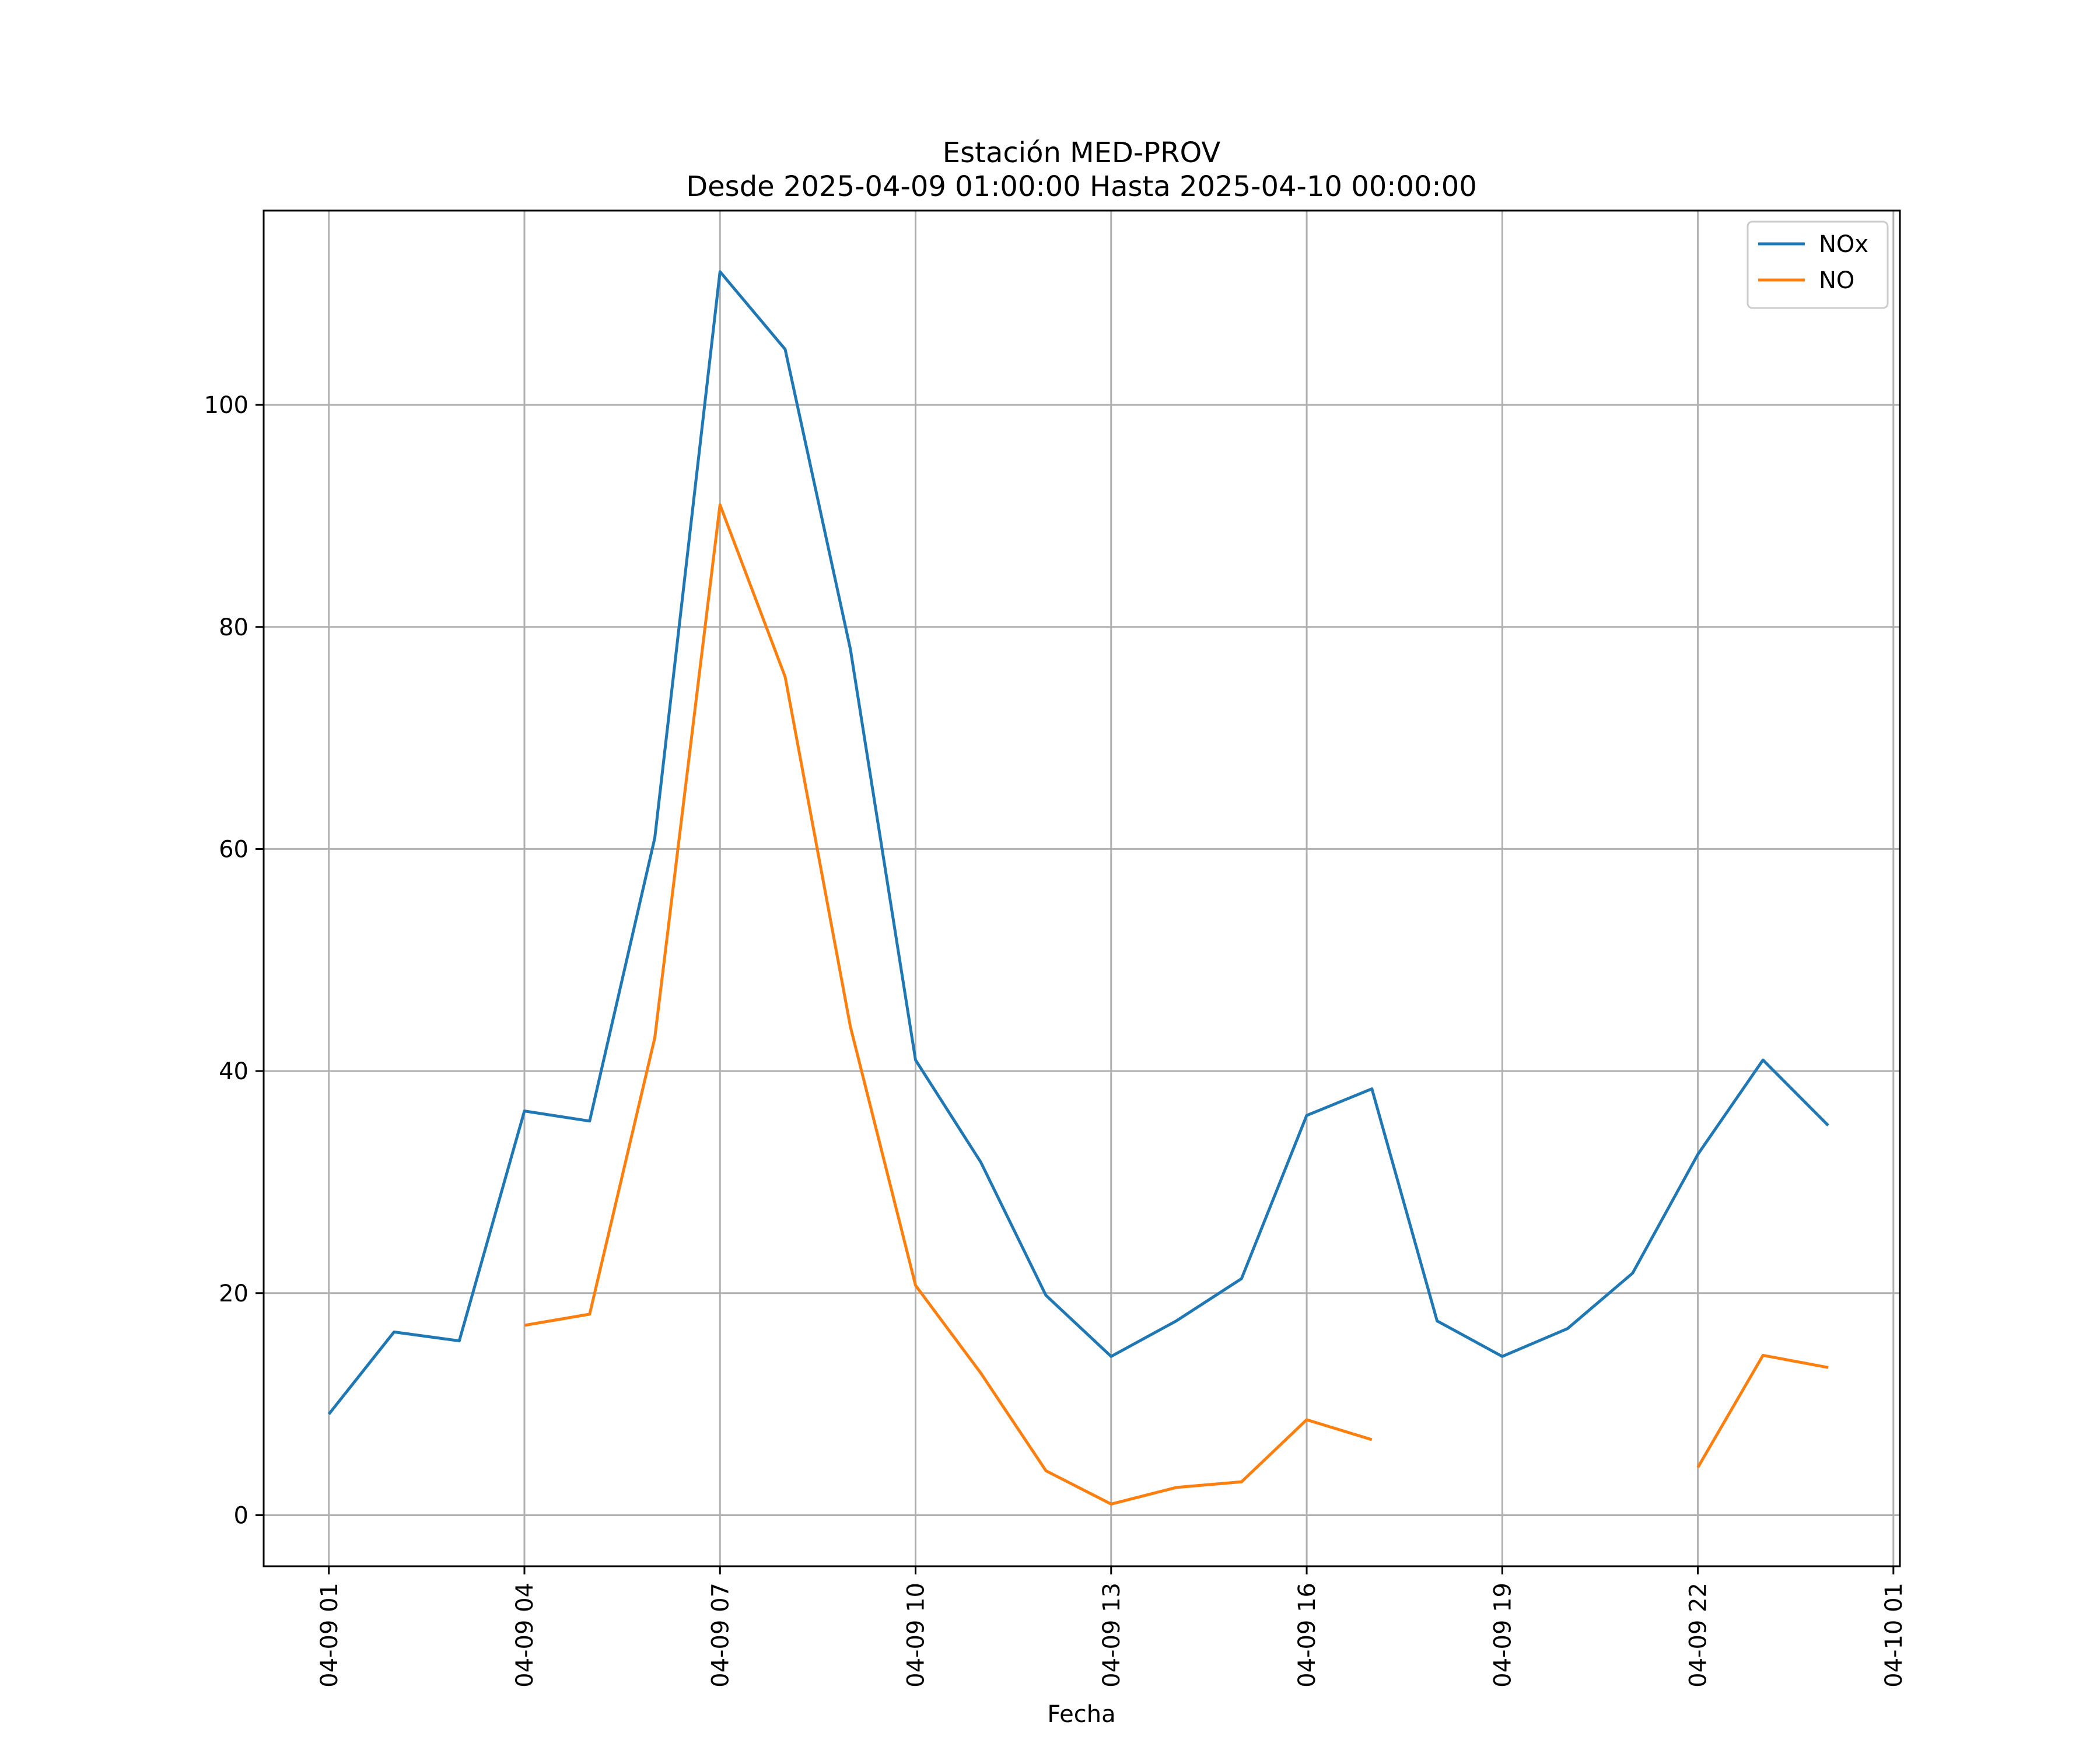 The image size is (2100, 1750). What do you see at coordinates (1894, 1636) in the screenshot?
I see `x-tick-label: 04-10 01` at bounding box center [1894, 1636].